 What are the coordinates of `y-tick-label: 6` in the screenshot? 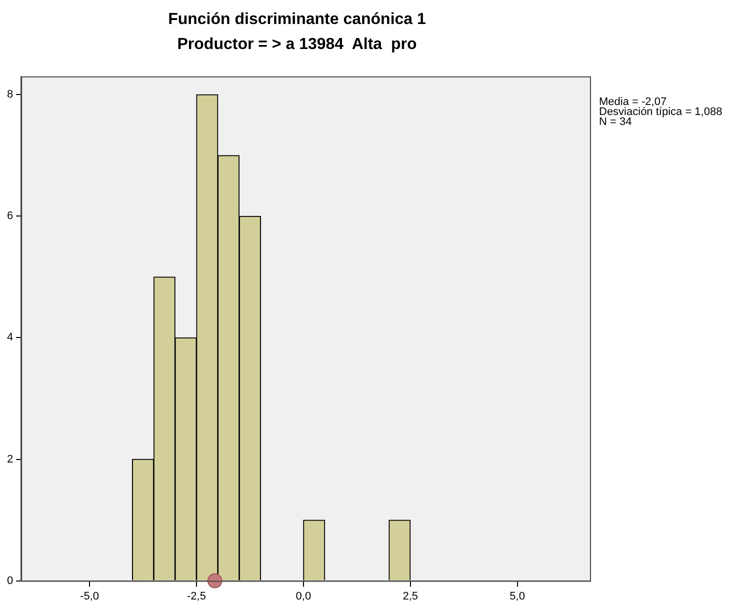 It's located at (10, 216).